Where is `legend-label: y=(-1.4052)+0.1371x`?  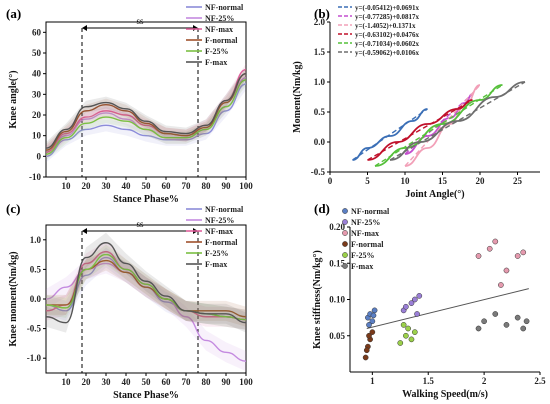 legend-label: y=(-1.4052)+0.1371x is located at coordinates (385, 26).